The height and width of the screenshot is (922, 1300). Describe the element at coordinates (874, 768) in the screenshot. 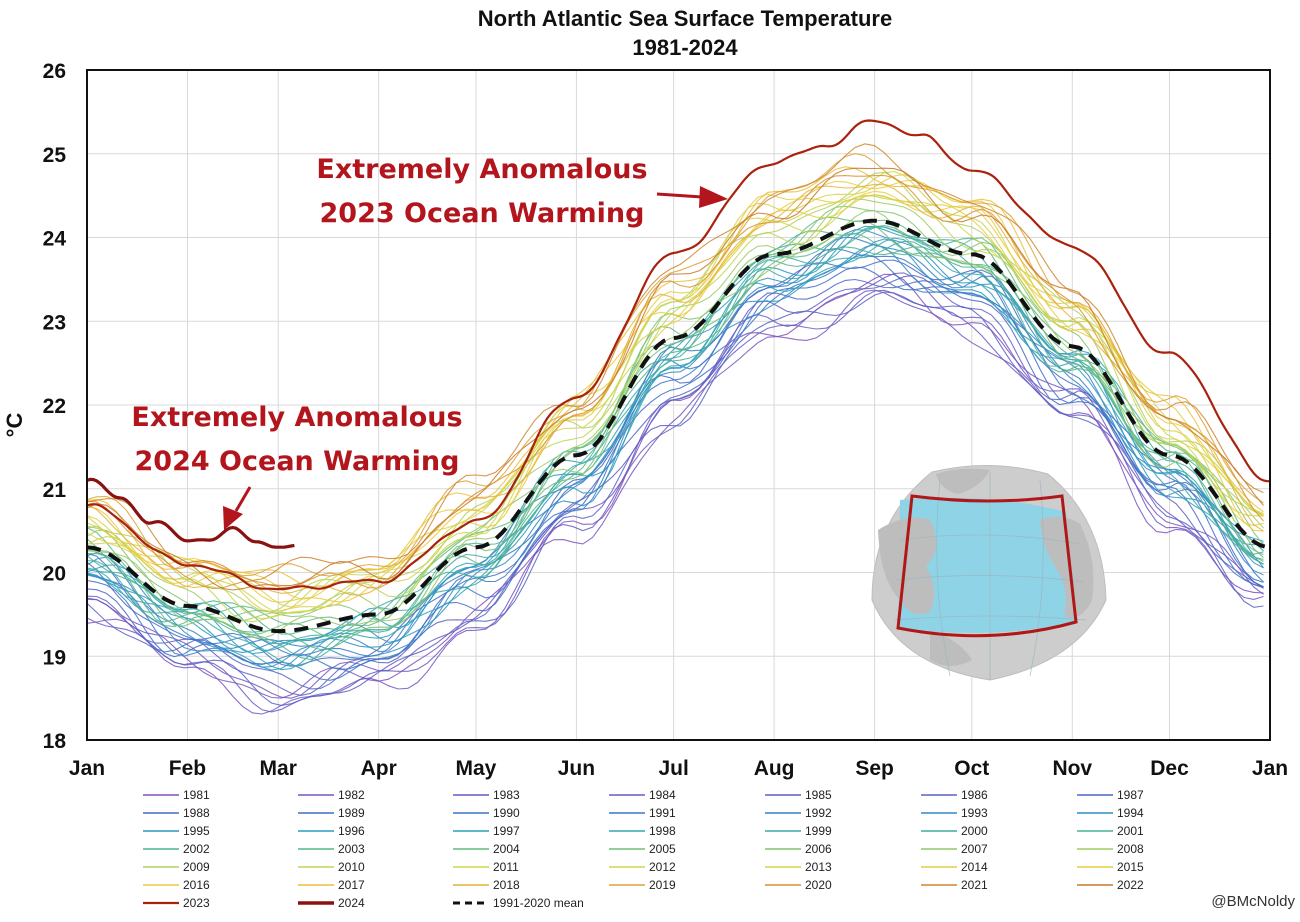

I see `x-tick-label: Sep` at that location.